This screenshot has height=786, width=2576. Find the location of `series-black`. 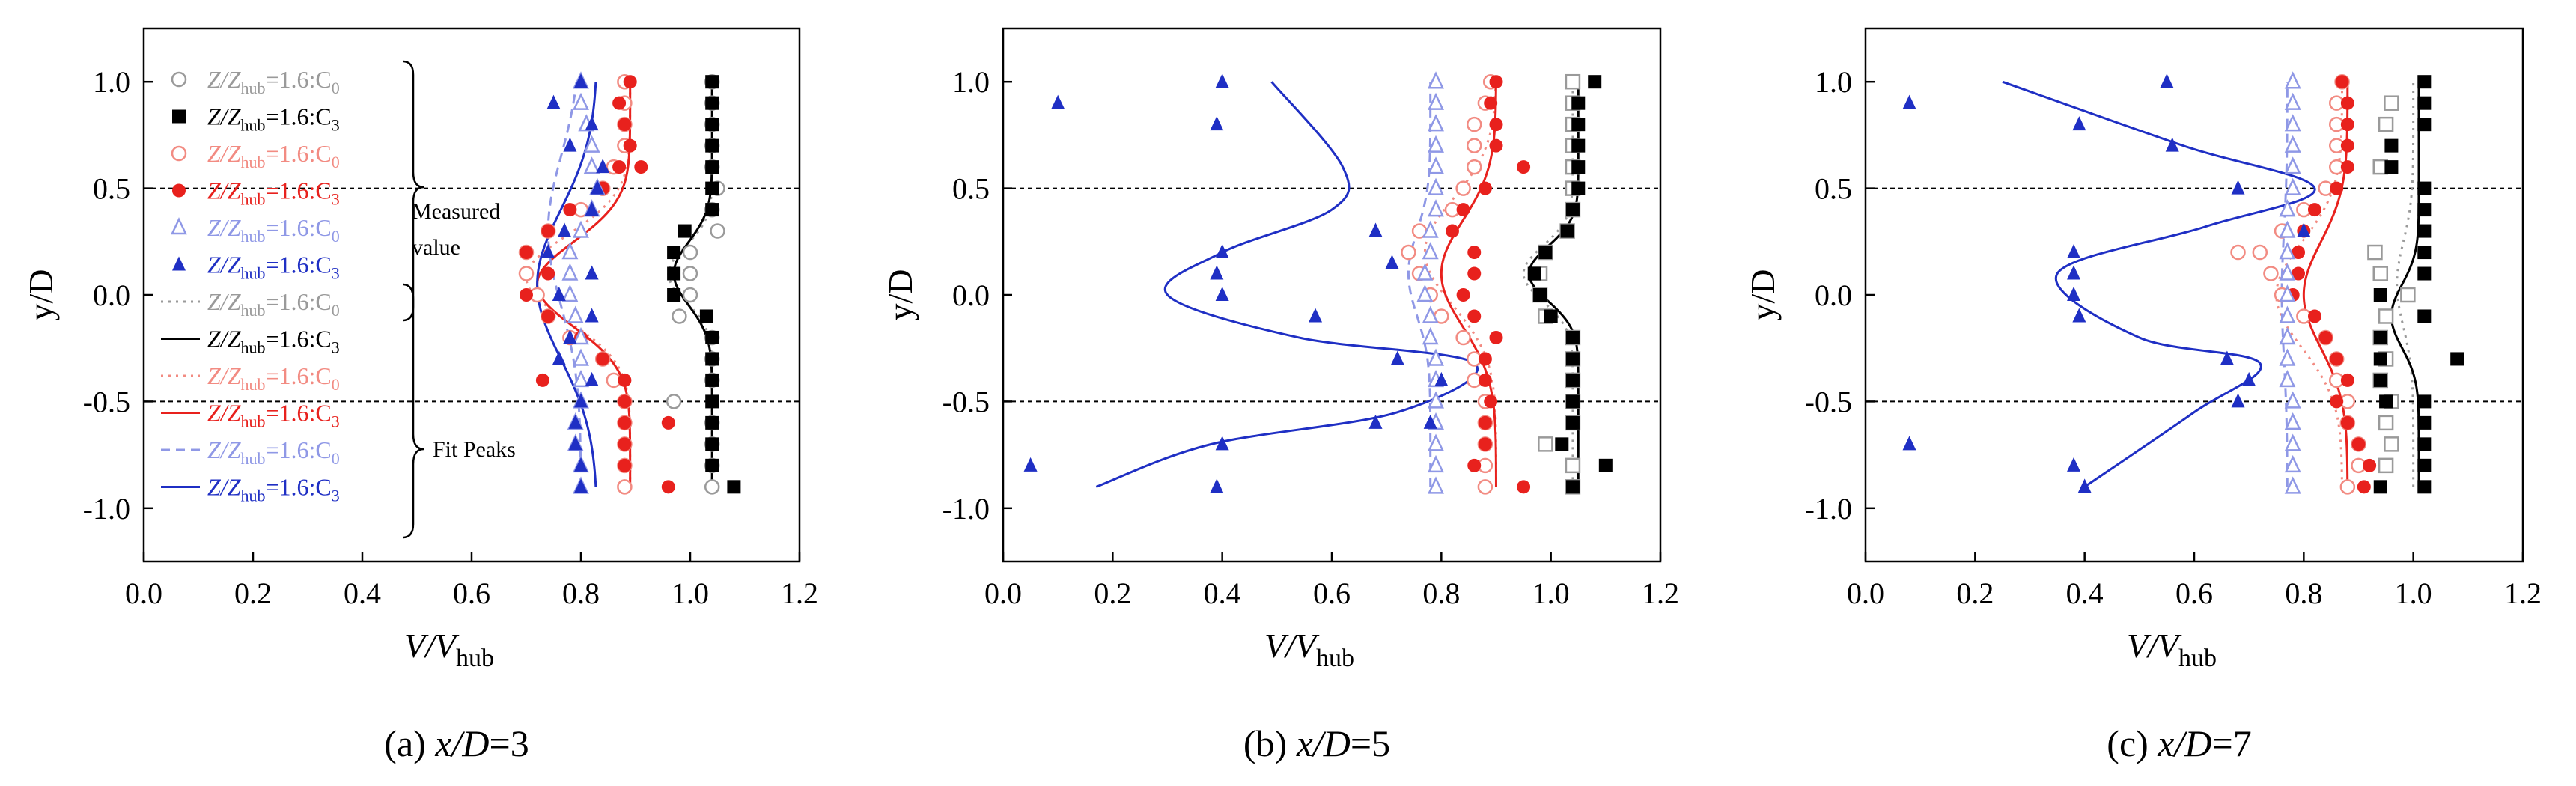

series-black is located at coordinates (2418, 284).